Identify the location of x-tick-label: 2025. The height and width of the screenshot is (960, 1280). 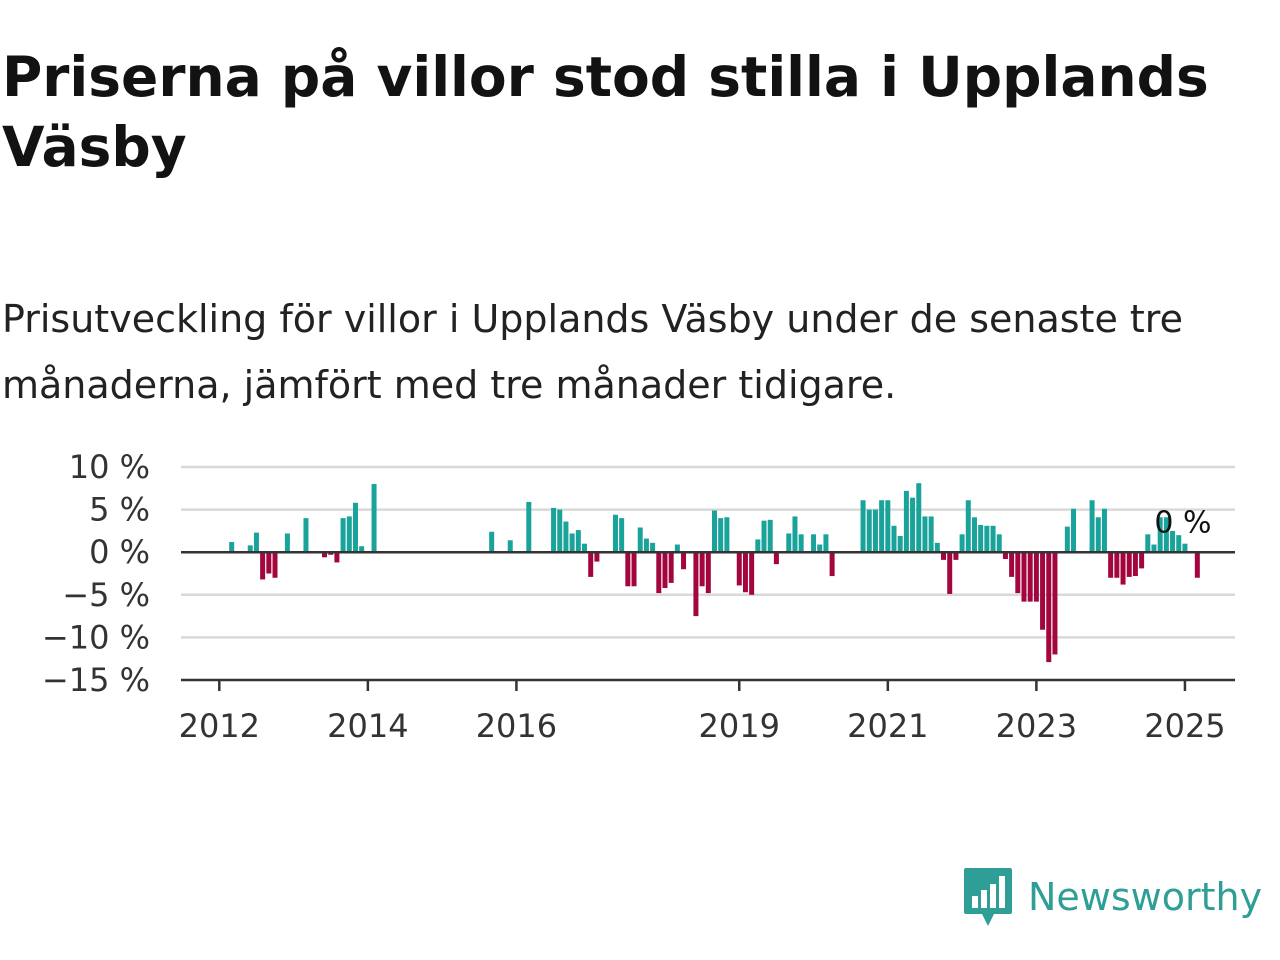
(1184, 726).